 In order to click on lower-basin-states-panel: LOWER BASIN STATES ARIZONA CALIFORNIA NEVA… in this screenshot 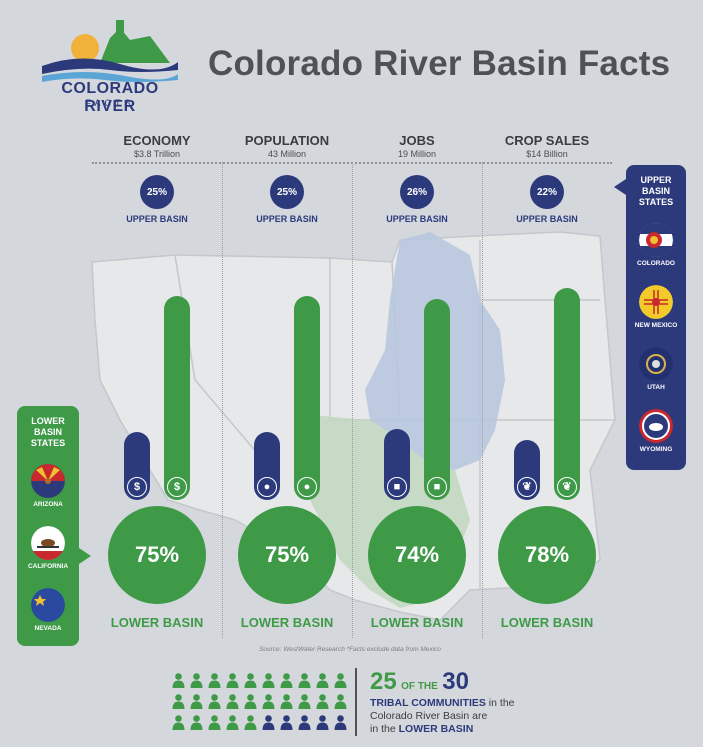, I will do `click(54, 526)`.